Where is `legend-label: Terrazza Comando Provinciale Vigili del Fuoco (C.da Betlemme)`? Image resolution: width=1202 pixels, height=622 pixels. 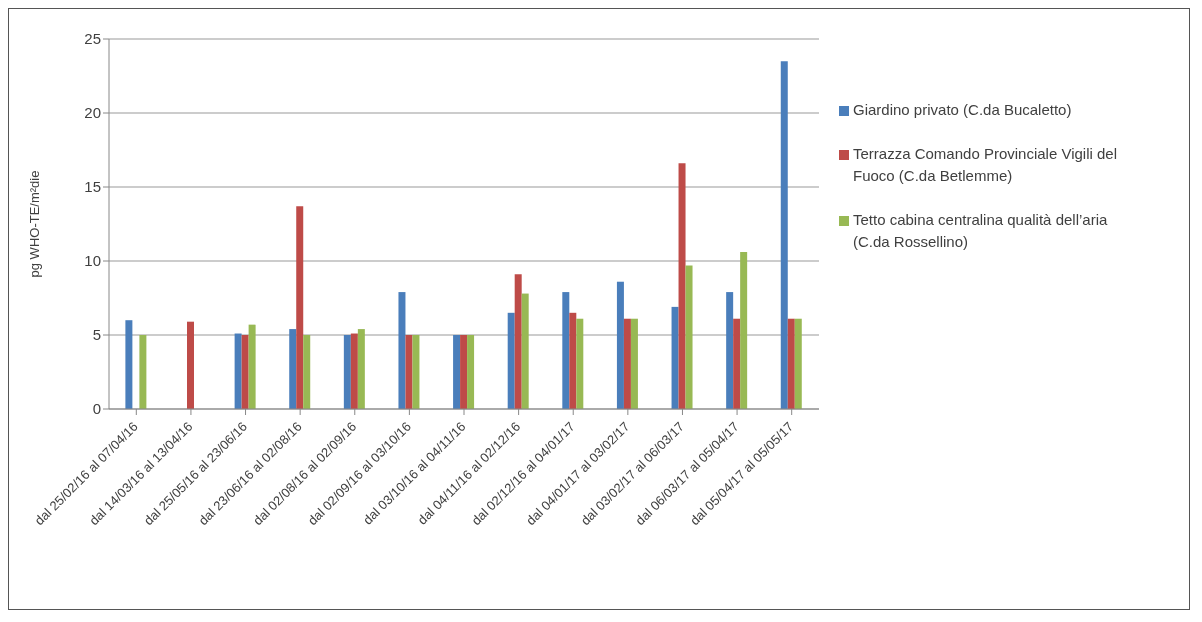
legend-label: Terrazza Comando Provinciale Vigili del Fuoco (C.da Betlemme) is located at coordinates (986, 165).